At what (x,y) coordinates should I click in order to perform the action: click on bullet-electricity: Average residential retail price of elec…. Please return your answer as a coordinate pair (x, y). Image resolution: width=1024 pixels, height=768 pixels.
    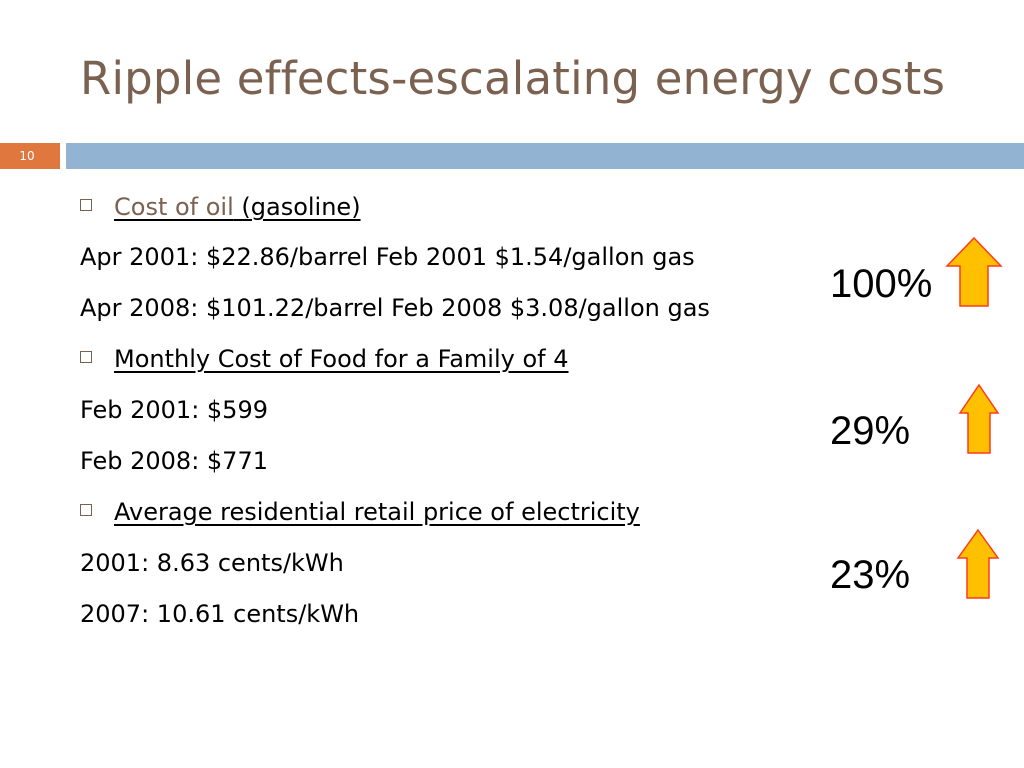
    Looking at the image, I should click on (360, 512).